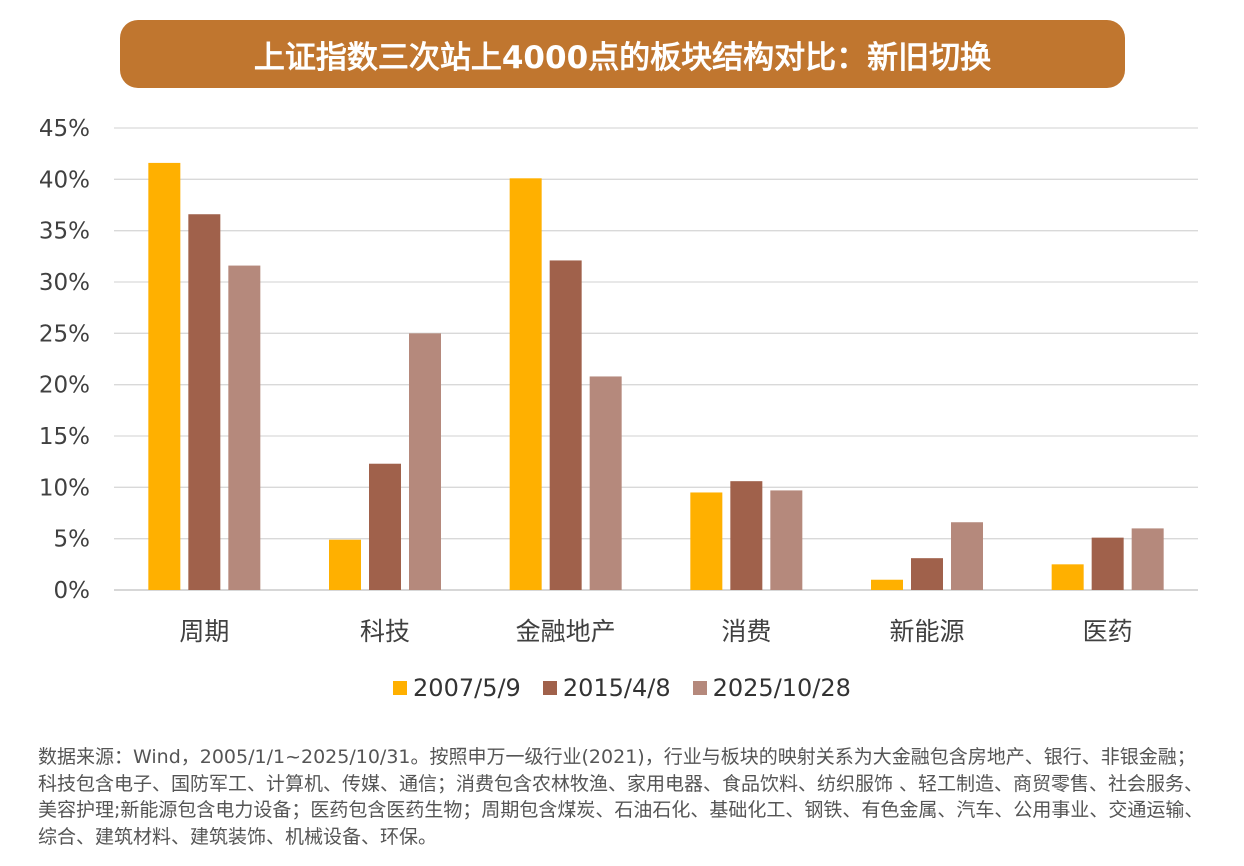 This screenshot has height=866, width=1244. I want to click on legend-item-2025: 2025/10/28, so click(771, 688).